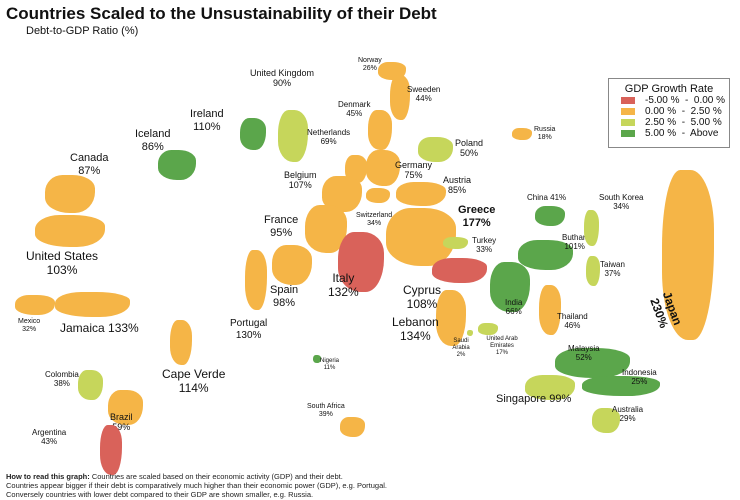  Describe the element at coordinates (592, 363) in the screenshot. I see `country-shape-malaysia` at that location.